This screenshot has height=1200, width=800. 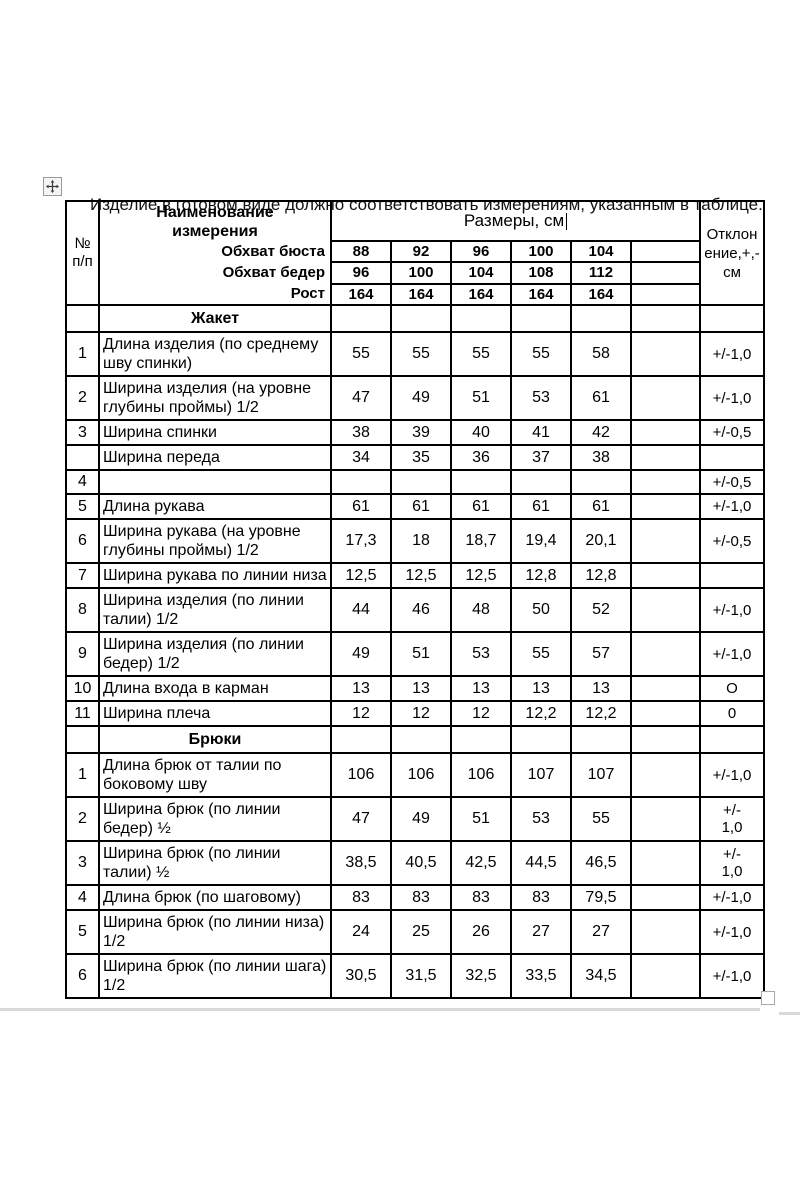 What do you see at coordinates (215, 688) in the screenshot?
I see `measure-name: Длина входа в карман` at bounding box center [215, 688].